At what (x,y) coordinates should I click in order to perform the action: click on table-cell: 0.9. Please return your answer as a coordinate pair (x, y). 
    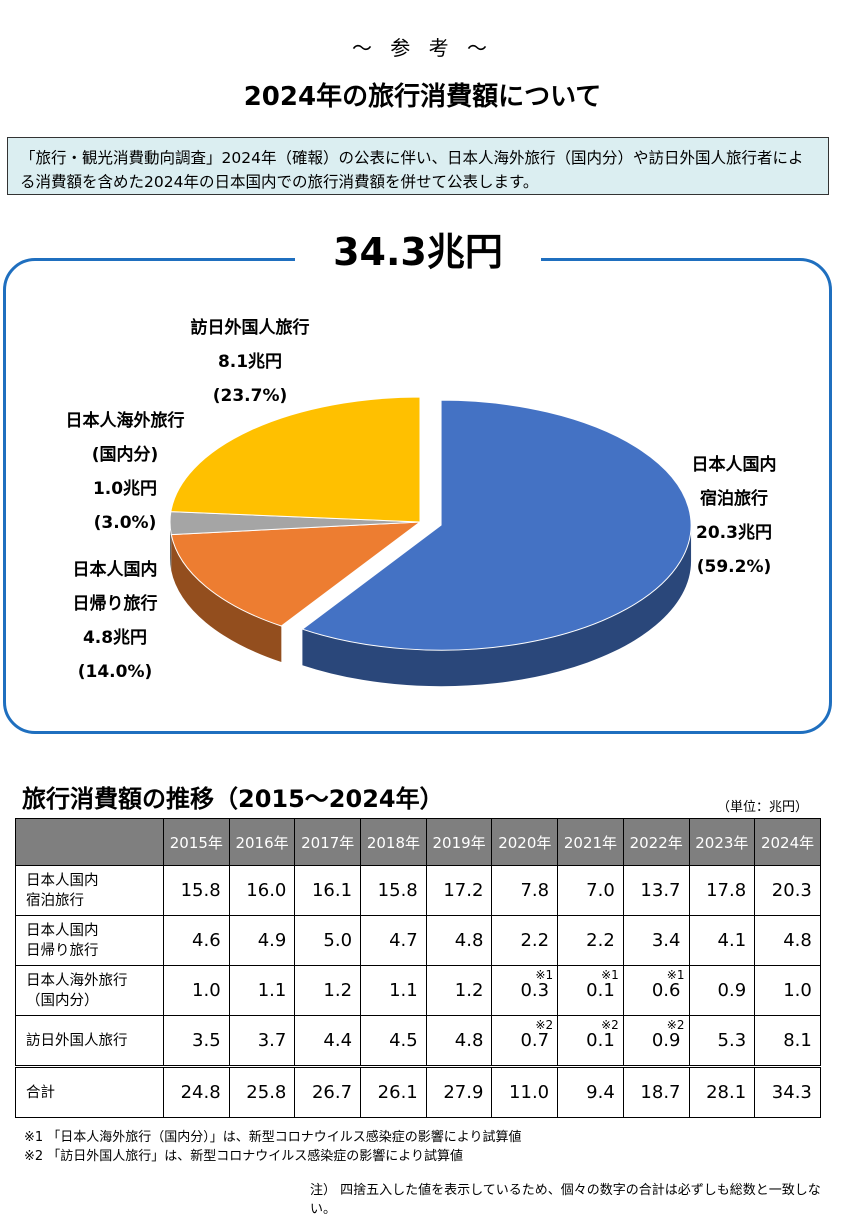
    Looking at the image, I should click on (722, 990).